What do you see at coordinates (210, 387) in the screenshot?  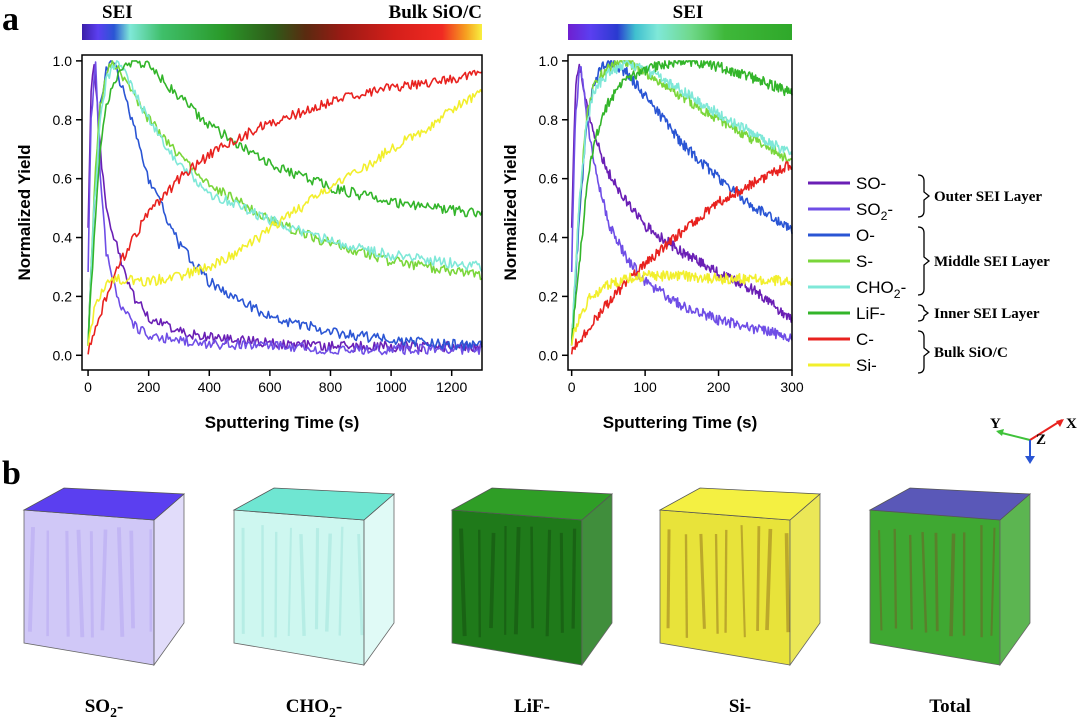 I see `x-tick-label: 400` at bounding box center [210, 387].